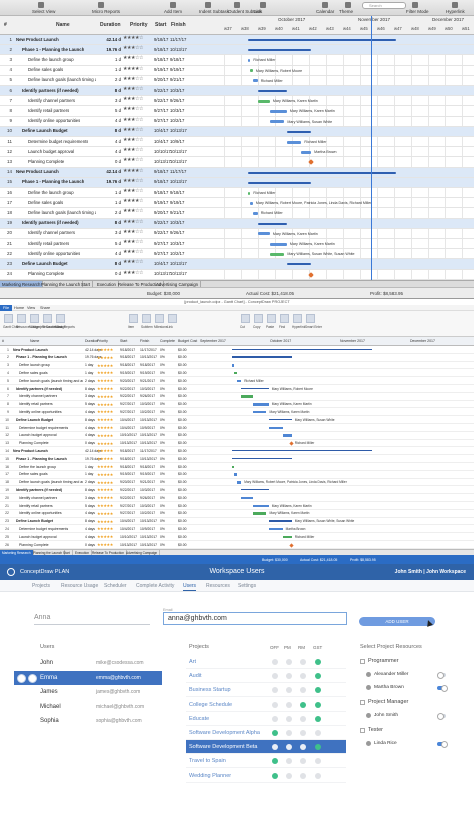 This screenshot has width=474, height=830. Describe the element at coordinates (161, 25) in the screenshot. I see `col-start: Start` at that location.